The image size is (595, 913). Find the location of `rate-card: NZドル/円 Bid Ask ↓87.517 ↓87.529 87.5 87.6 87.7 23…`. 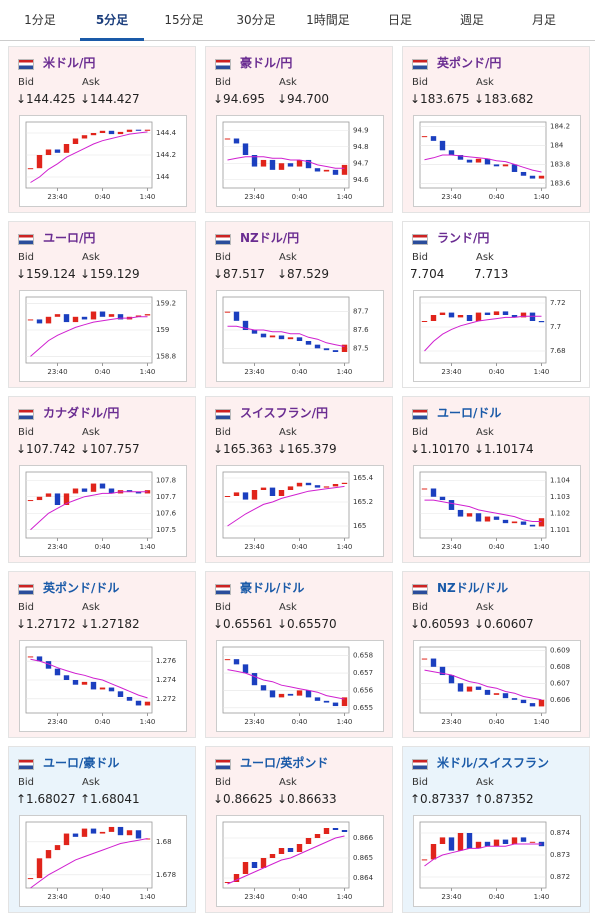

rate-card: NZドル/円 Bid Ask ↓87.517 ↓87.529 87.5 87.6 87.7 23… is located at coordinates (299, 304).